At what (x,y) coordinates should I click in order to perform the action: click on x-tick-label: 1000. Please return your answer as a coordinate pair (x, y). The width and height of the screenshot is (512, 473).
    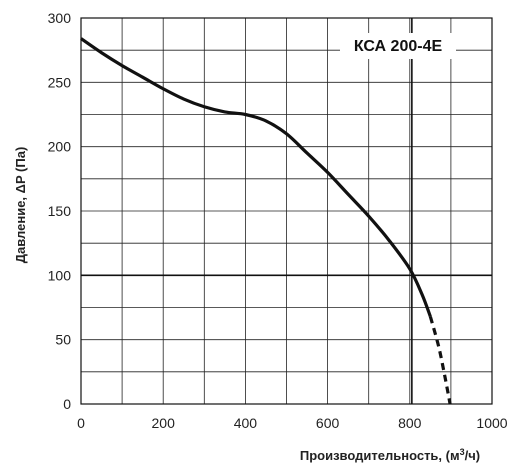
    Looking at the image, I should click on (491, 423).